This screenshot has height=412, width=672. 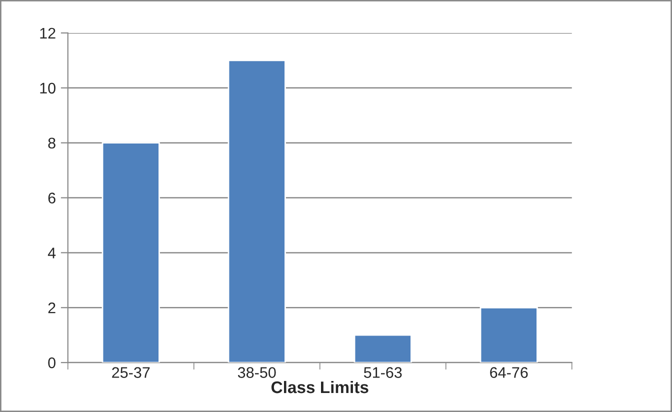 I want to click on x-tick-label: 64-76, so click(x=509, y=372).